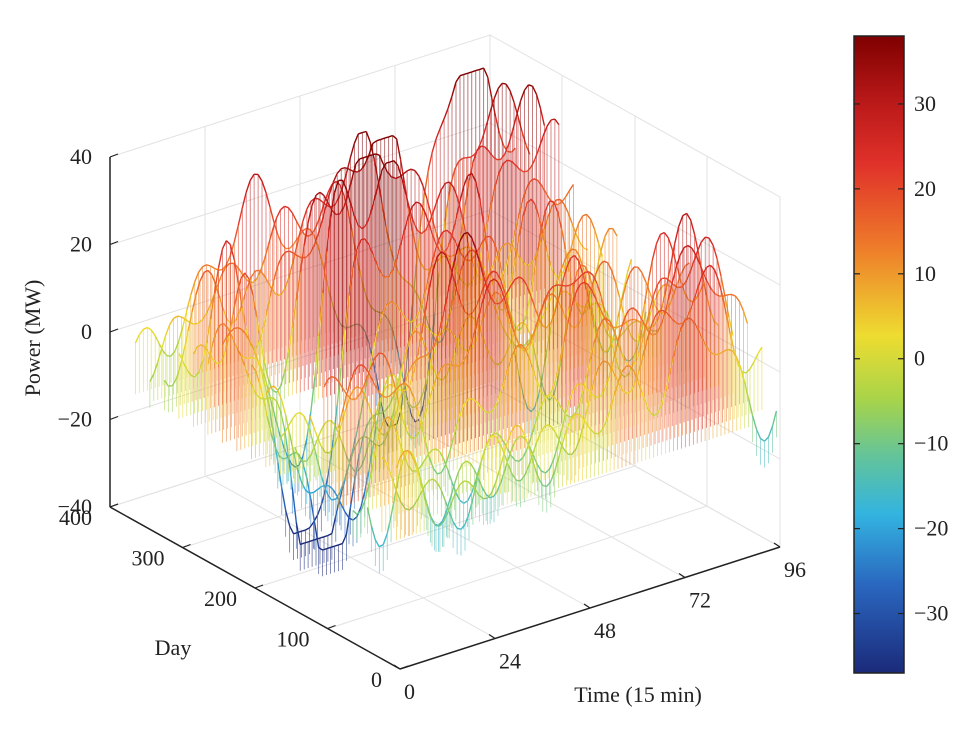 This screenshot has width=973, height=729. I want to click on z-tick, so click(114, 243).